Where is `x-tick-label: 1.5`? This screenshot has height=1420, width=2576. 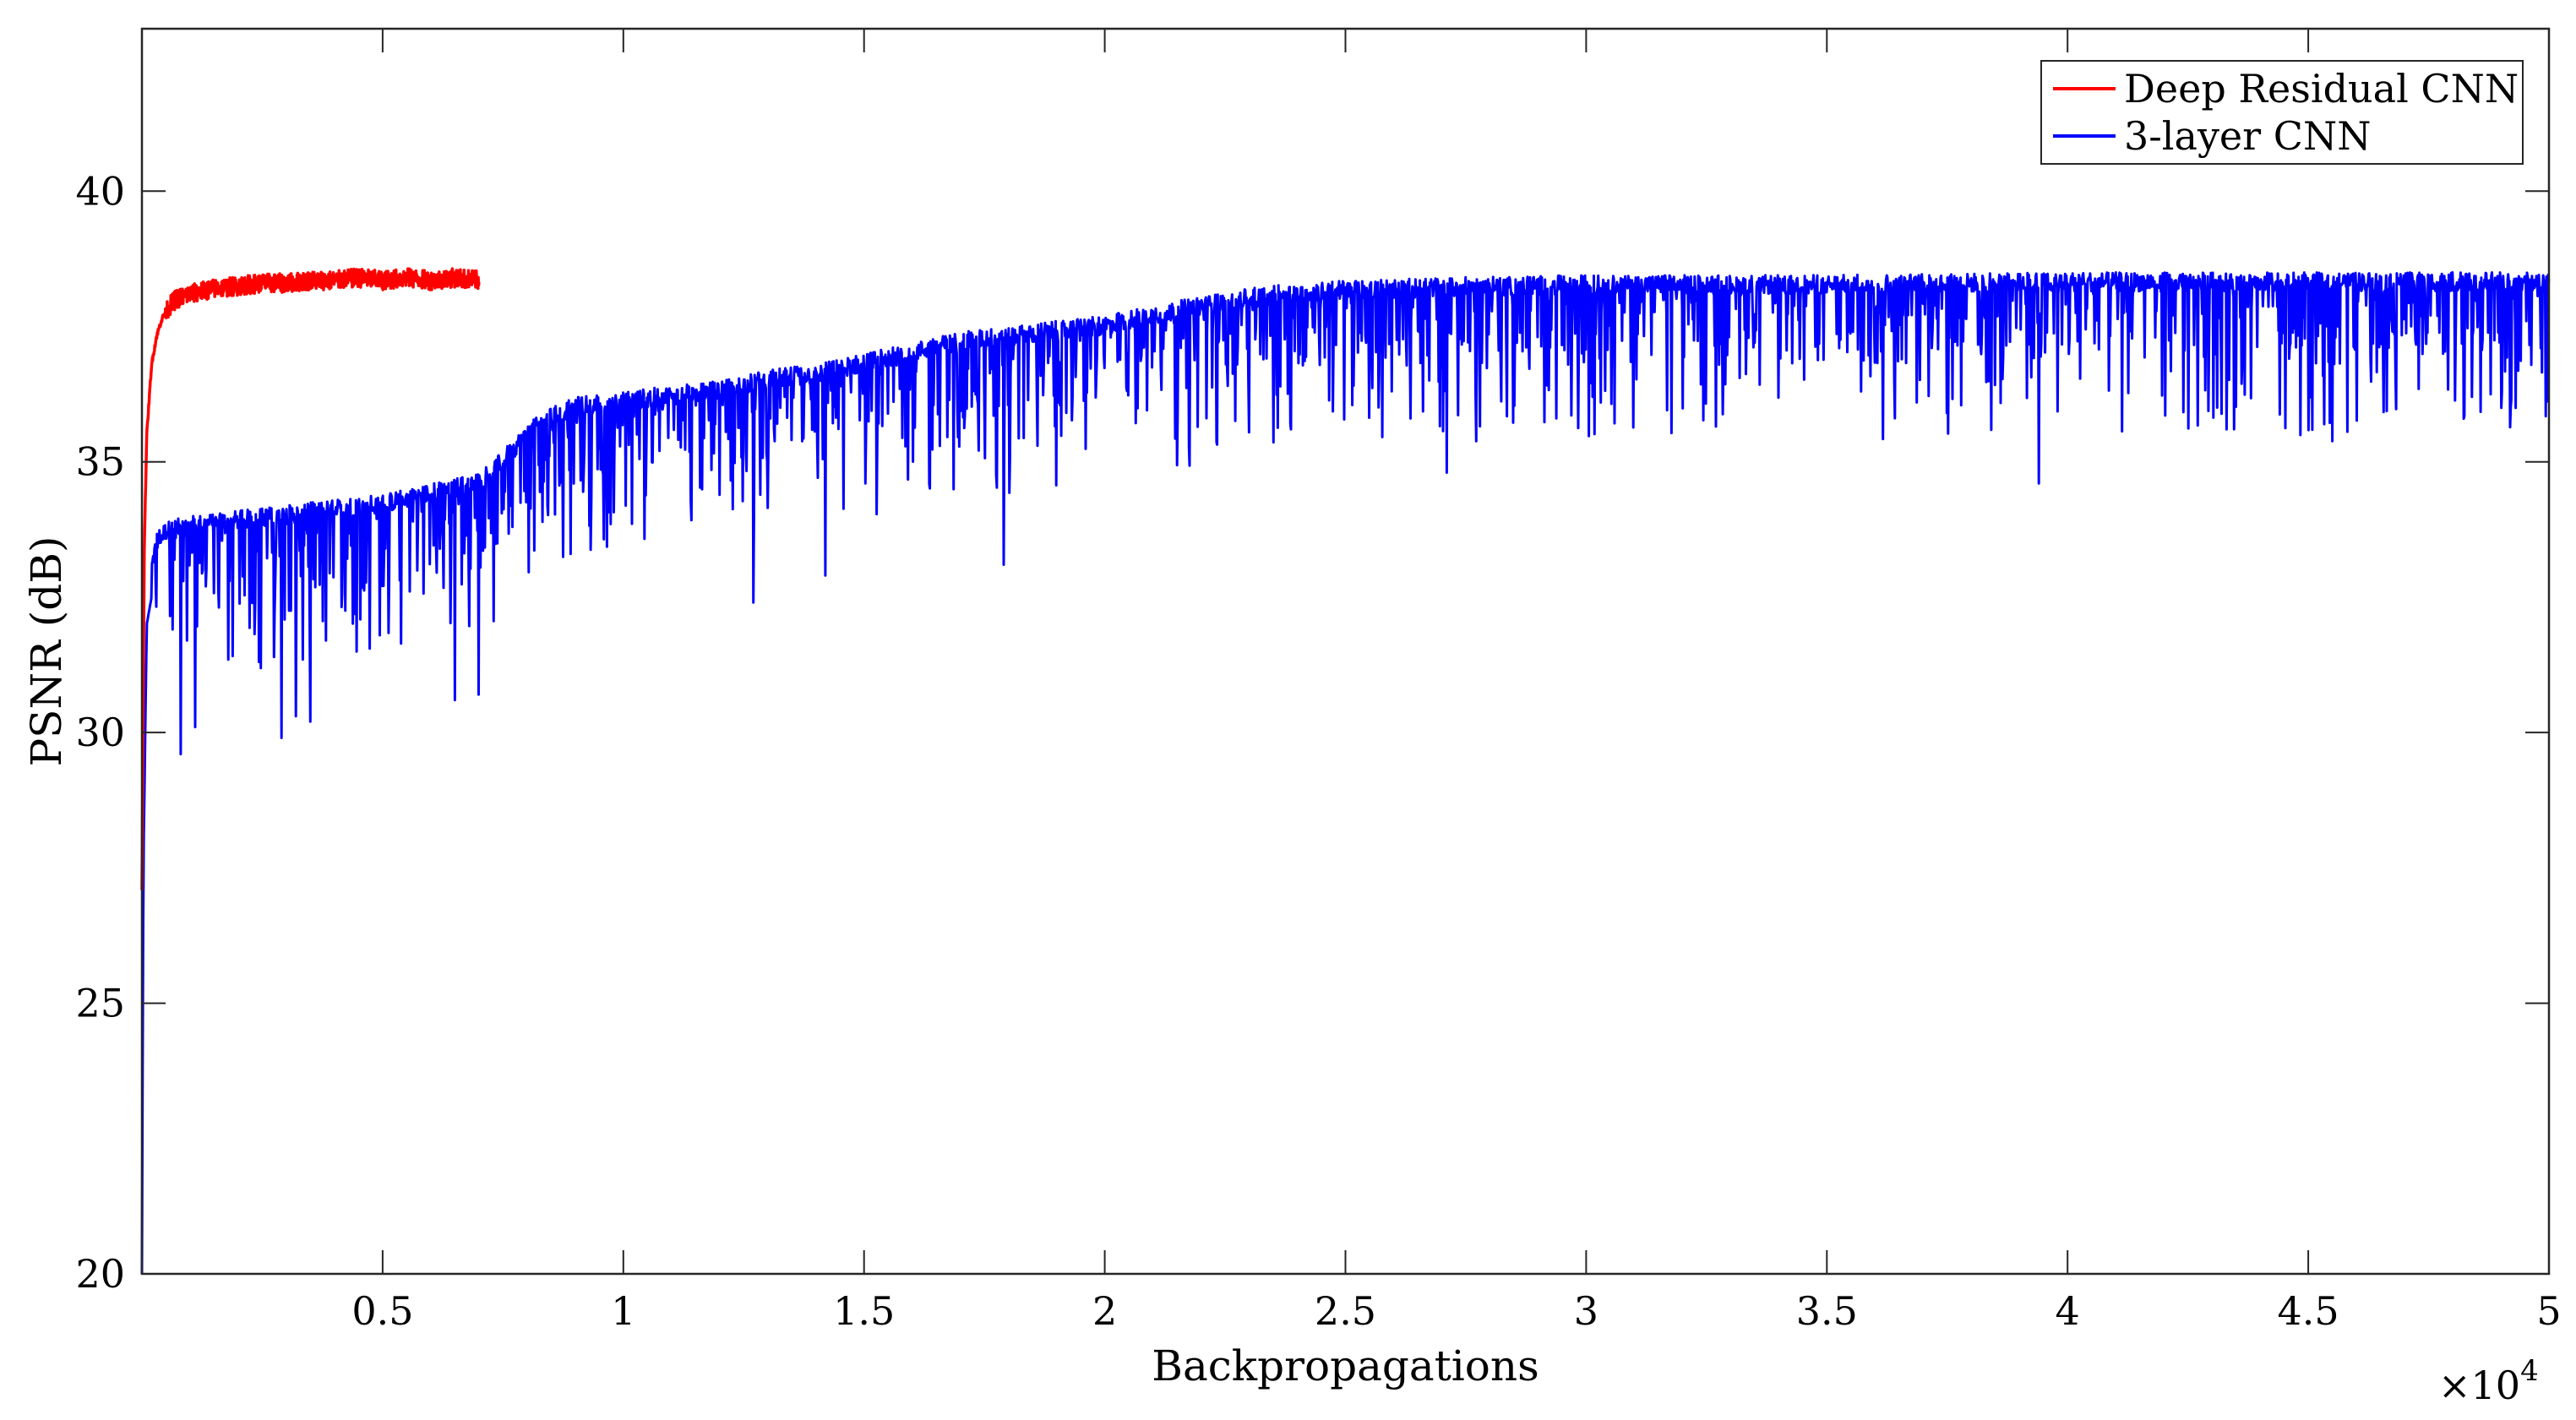
x-tick-label: 1.5 is located at coordinates (864, 1311).